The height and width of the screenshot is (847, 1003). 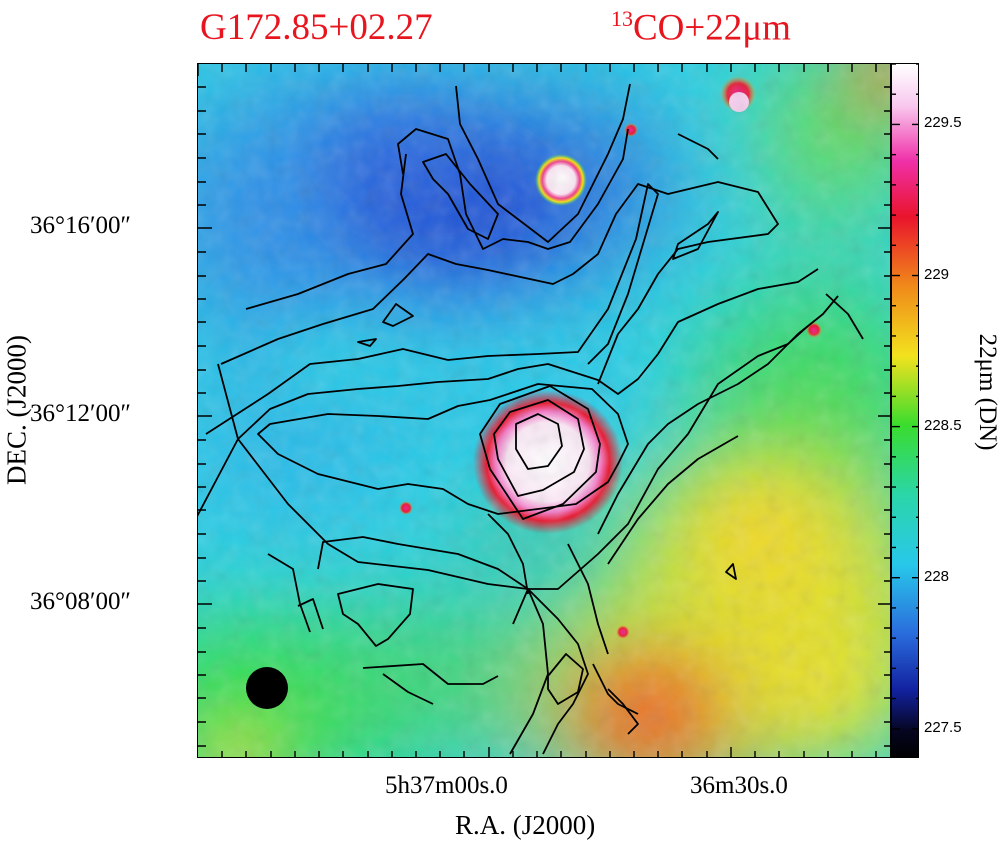 I want to click on x-axis-title: R.A. (J2000), so click(x=525, y=825).